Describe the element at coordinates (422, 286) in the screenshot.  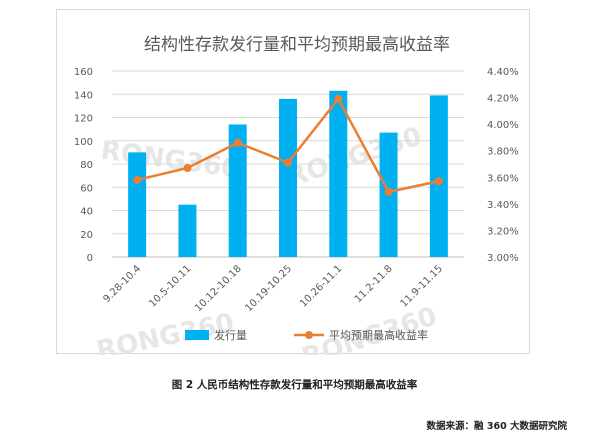
I see `x-tick-label: 11.9-11.15` at that location.